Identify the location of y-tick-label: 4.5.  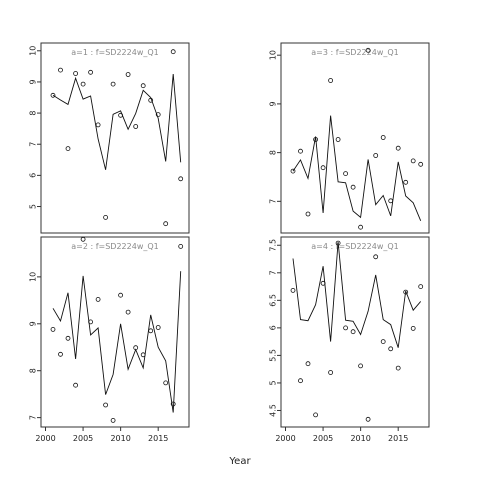
(273, 410).